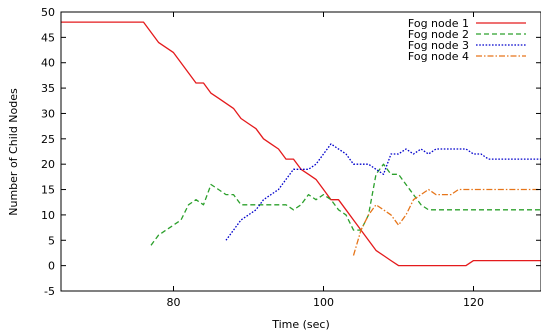 The width and height of the screenshot is (541, 333). Describe the element at coordinates (438, 45) in the screenshot. I see `legend-label-3: Fog node 3` at that location.